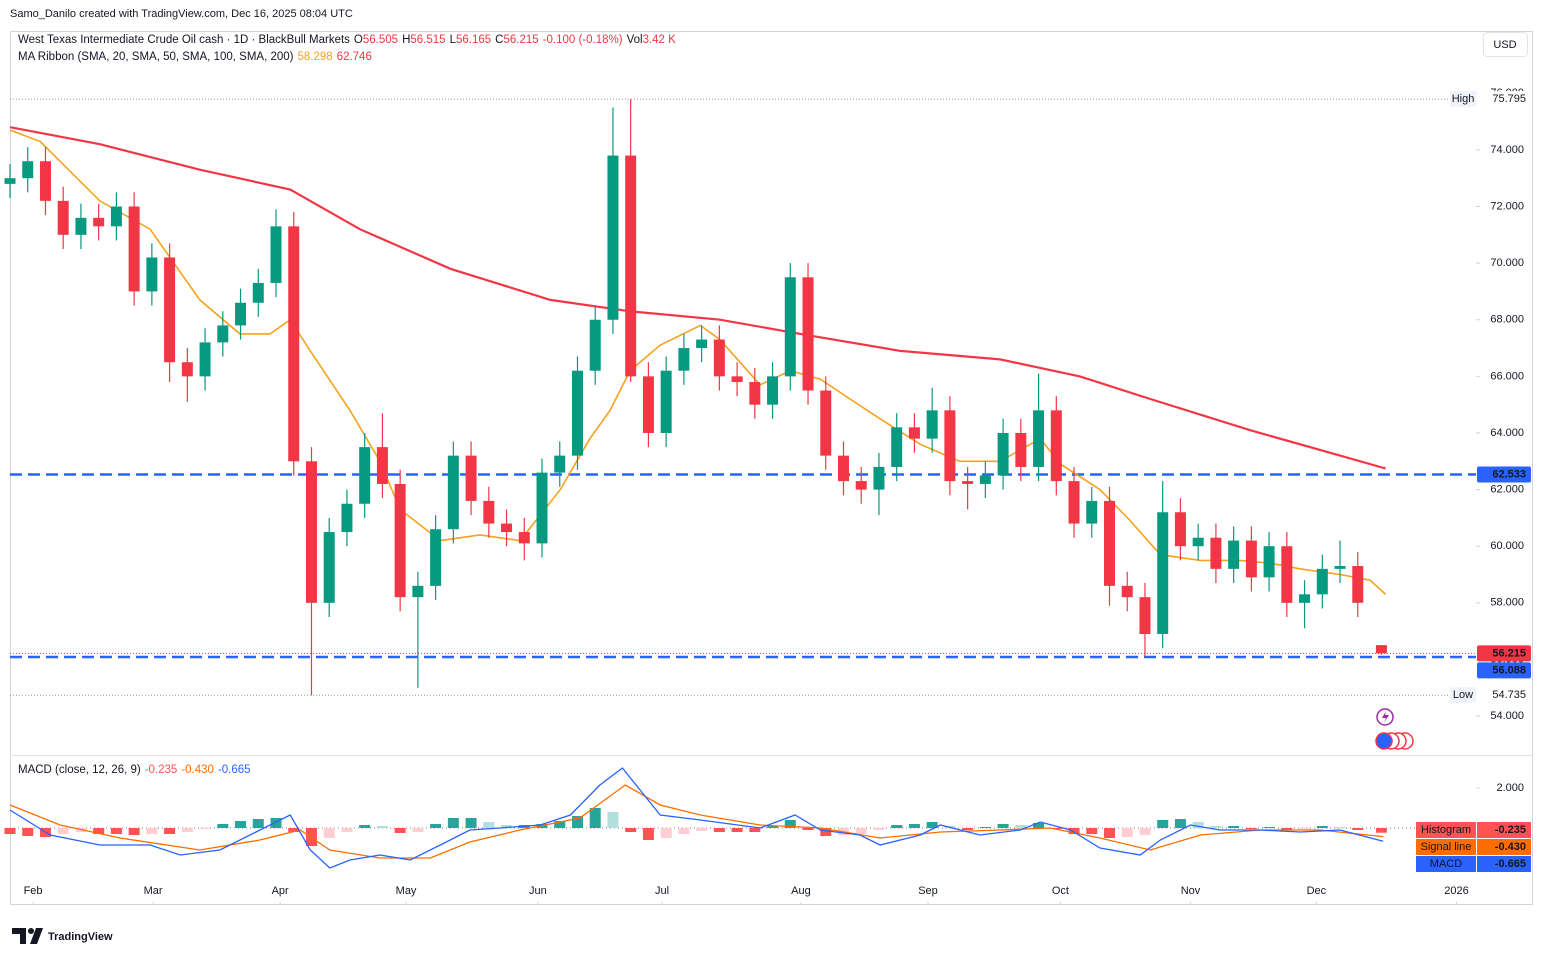 This screenshot has width=1543, height=966. What do you see at coordinates (31, 931) in the screenshot?
I see `logo-mark` at bounding box center [31, 931].